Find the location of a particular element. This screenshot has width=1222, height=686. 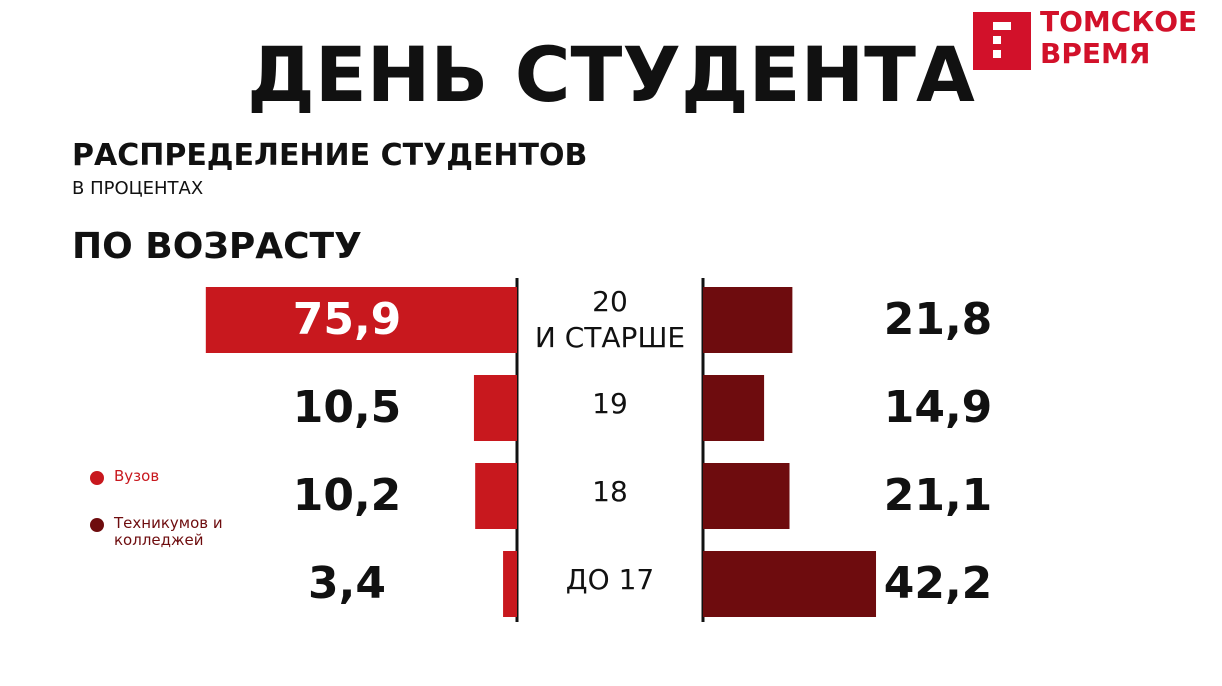

value-label: 75,9 is located at coordinates (347, 319).